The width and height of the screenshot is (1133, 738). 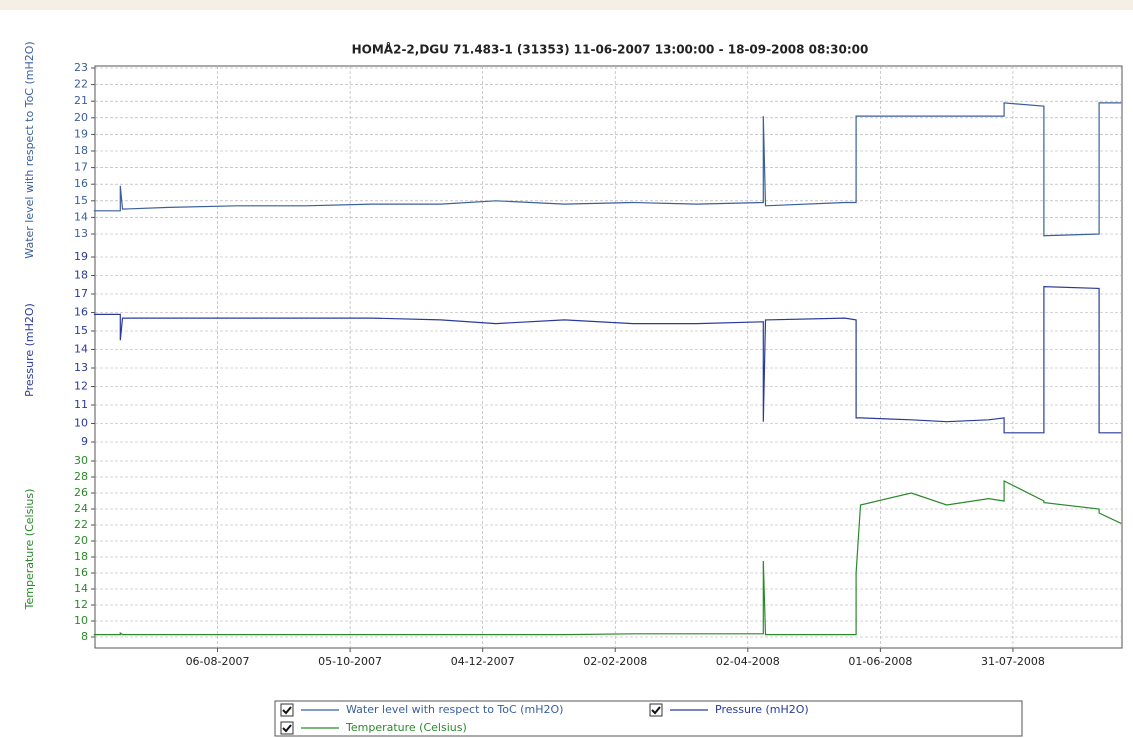 What do you see at coordinates (81, 67) in the screenshot?
I see `y-tick-label: 23` at bounding box center [81, 67].